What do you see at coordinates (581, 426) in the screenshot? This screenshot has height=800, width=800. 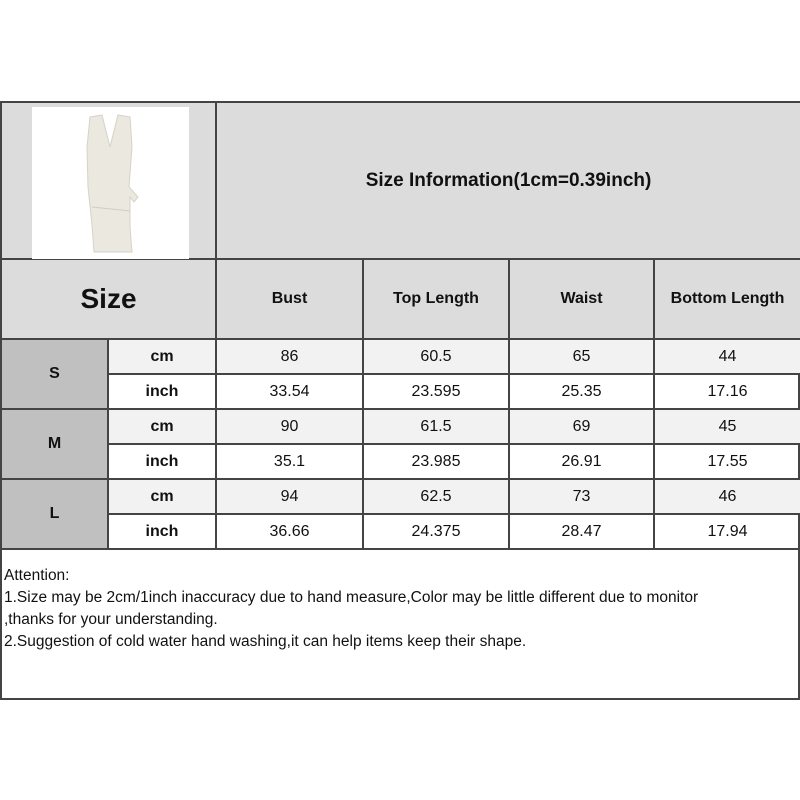 I see `measurement-cell: 69` at bounding box center [581, 426].